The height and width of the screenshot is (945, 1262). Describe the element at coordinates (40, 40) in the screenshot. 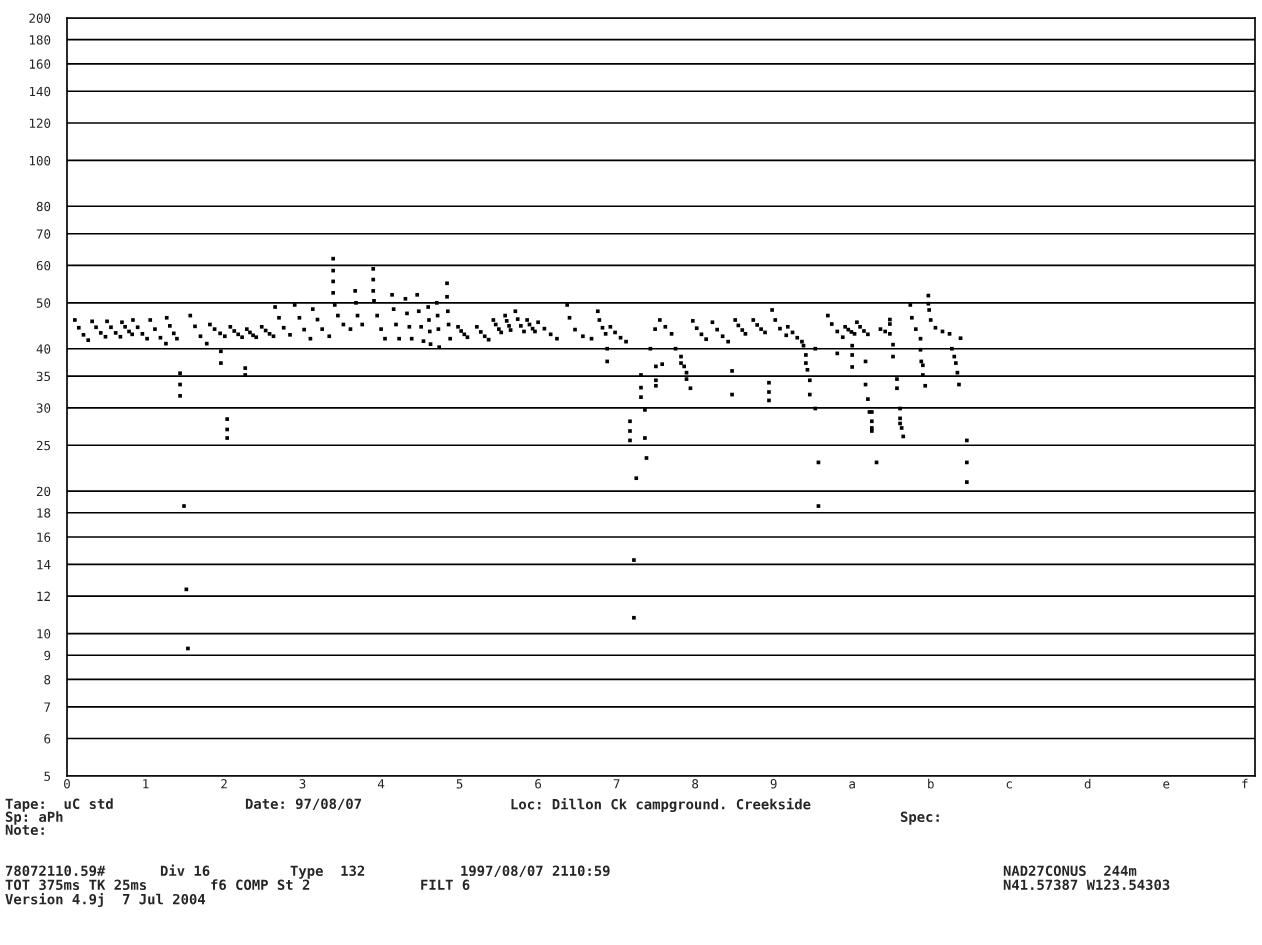

I see `y-tick-label: 180` at that location.